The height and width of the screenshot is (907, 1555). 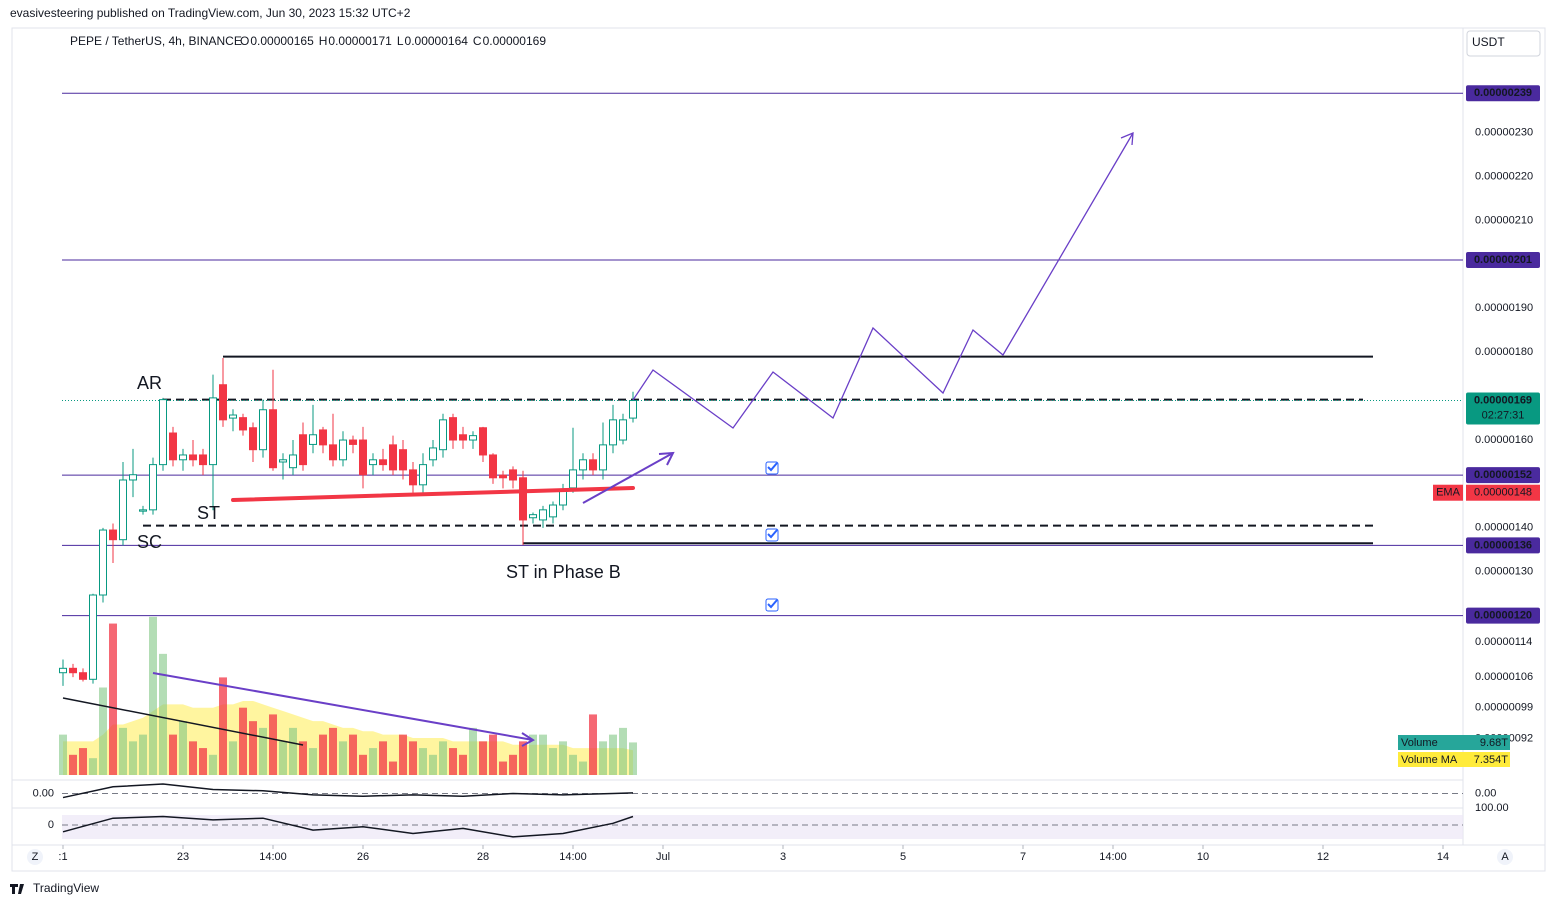 I want to click on legend-value: 0.00000169, so click(x=515, y=41).